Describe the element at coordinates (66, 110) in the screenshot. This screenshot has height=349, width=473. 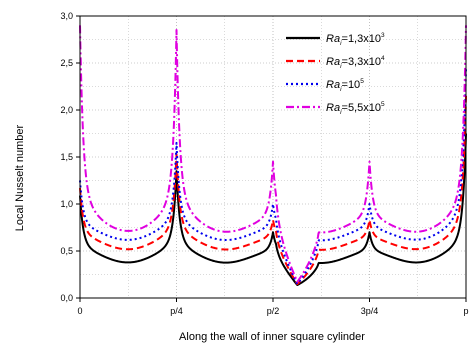
I see `y-tick-label: 2,0` at that location.